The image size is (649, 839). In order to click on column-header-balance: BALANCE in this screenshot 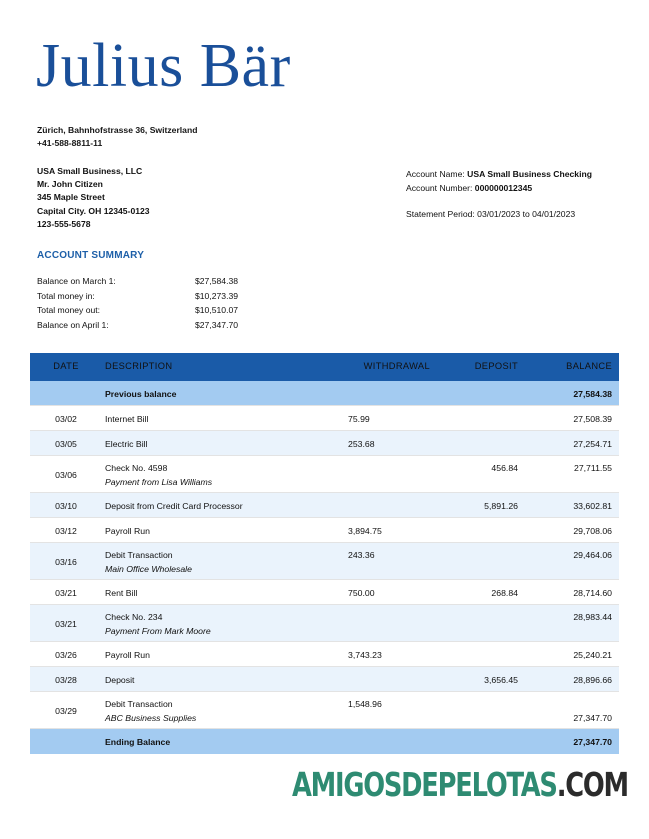, I will do `click(589, 366)`.